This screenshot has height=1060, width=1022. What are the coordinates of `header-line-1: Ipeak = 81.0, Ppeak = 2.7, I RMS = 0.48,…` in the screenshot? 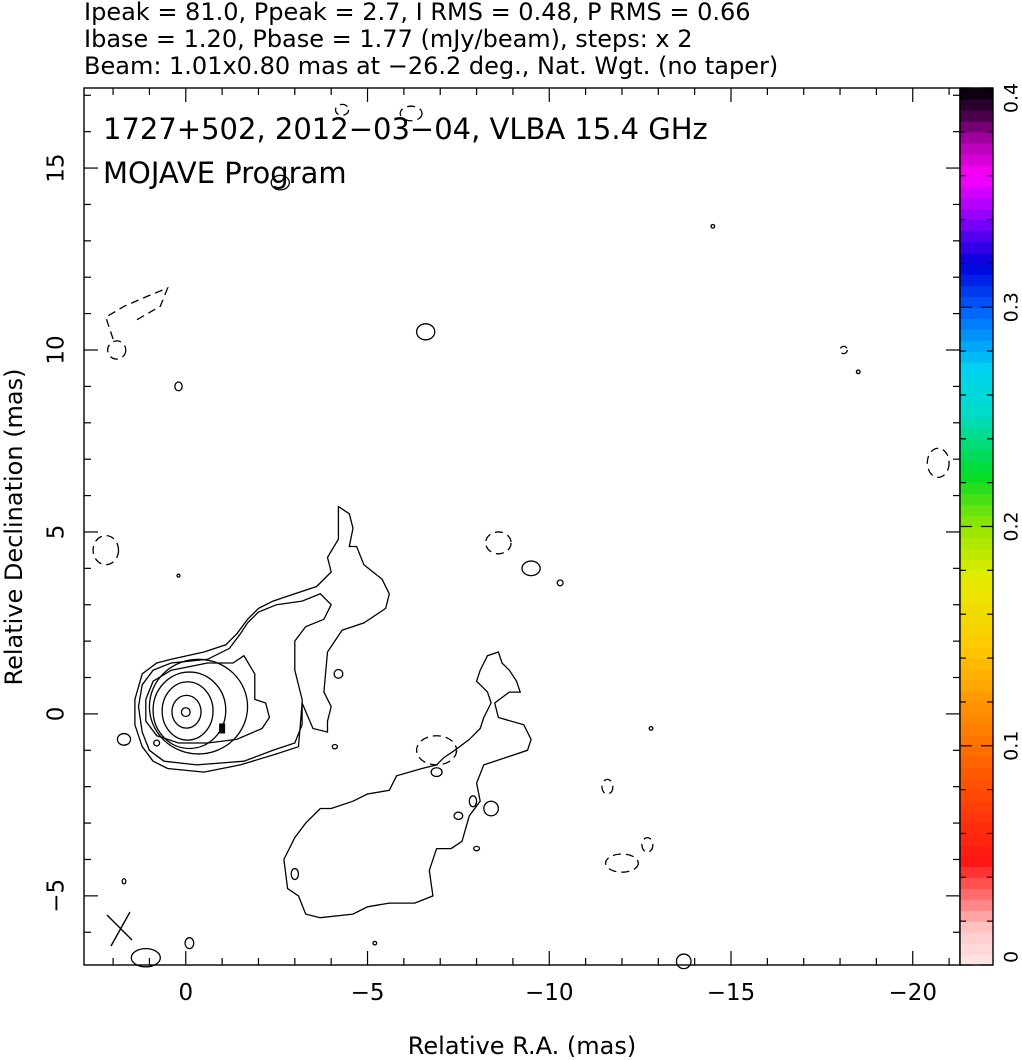 It's located at (417, 13).